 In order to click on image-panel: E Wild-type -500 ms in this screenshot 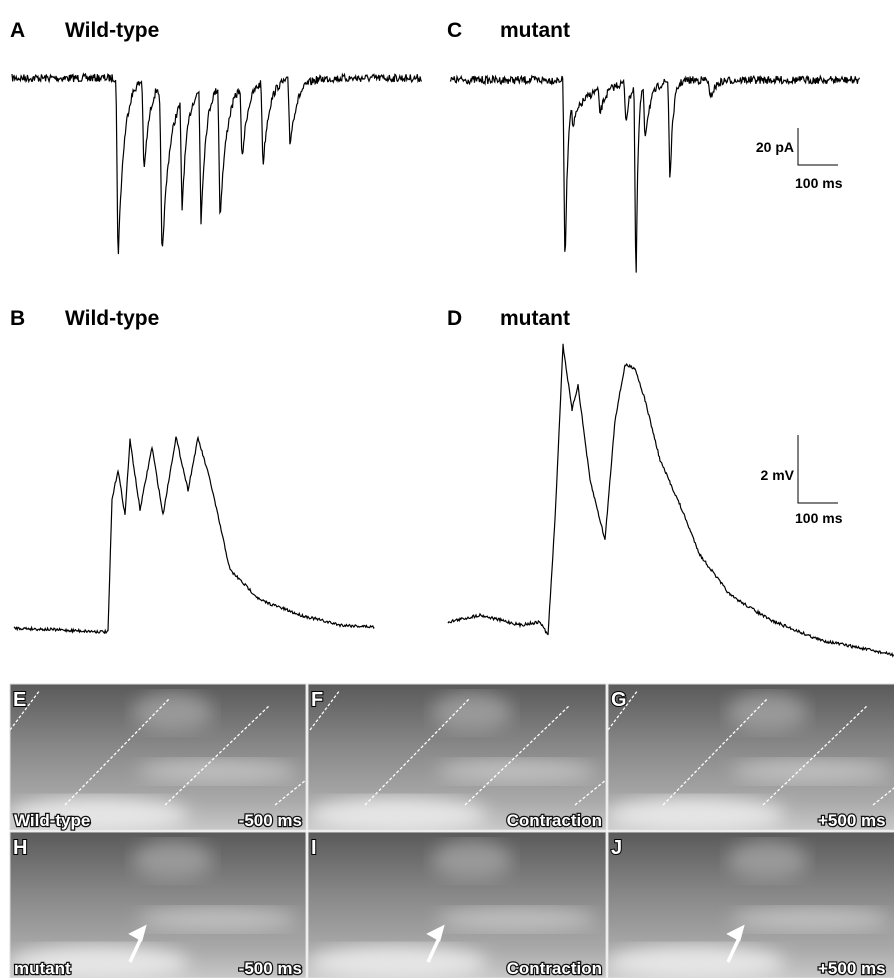, I will do `click(158, 757)`.